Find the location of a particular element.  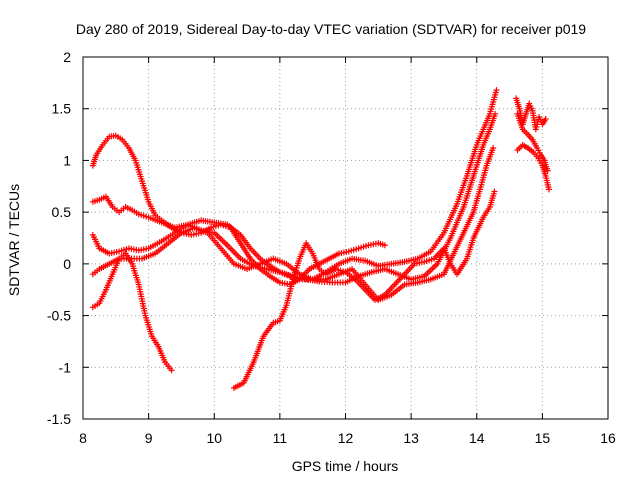

x-tick-label: 13 is located at coordinates (411, 438).